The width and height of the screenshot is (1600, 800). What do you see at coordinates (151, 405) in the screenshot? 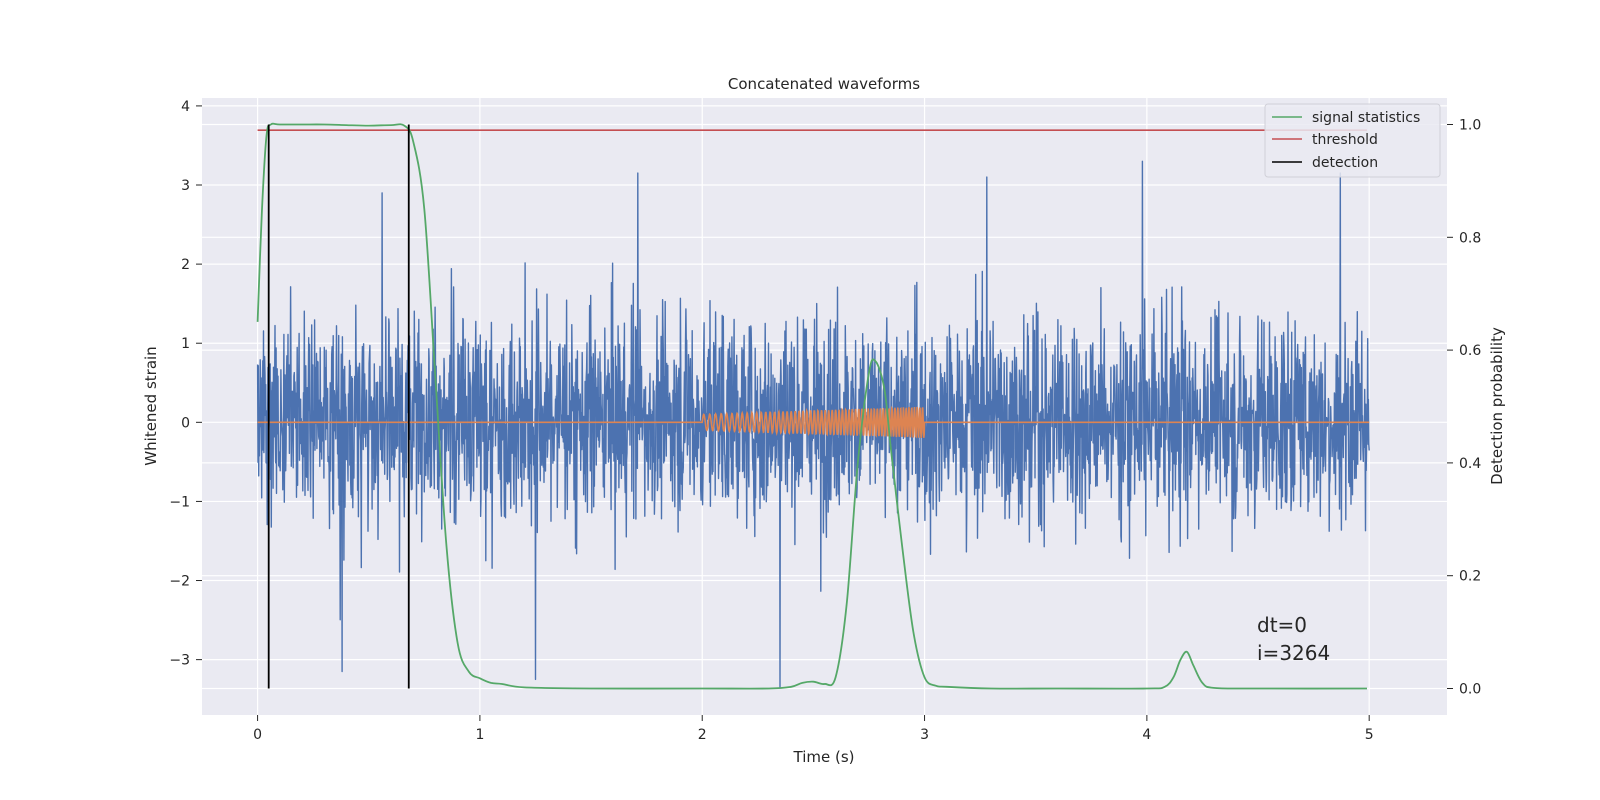
I see `y-axis-label: Whitened strain` at bounding box center [151, 405].